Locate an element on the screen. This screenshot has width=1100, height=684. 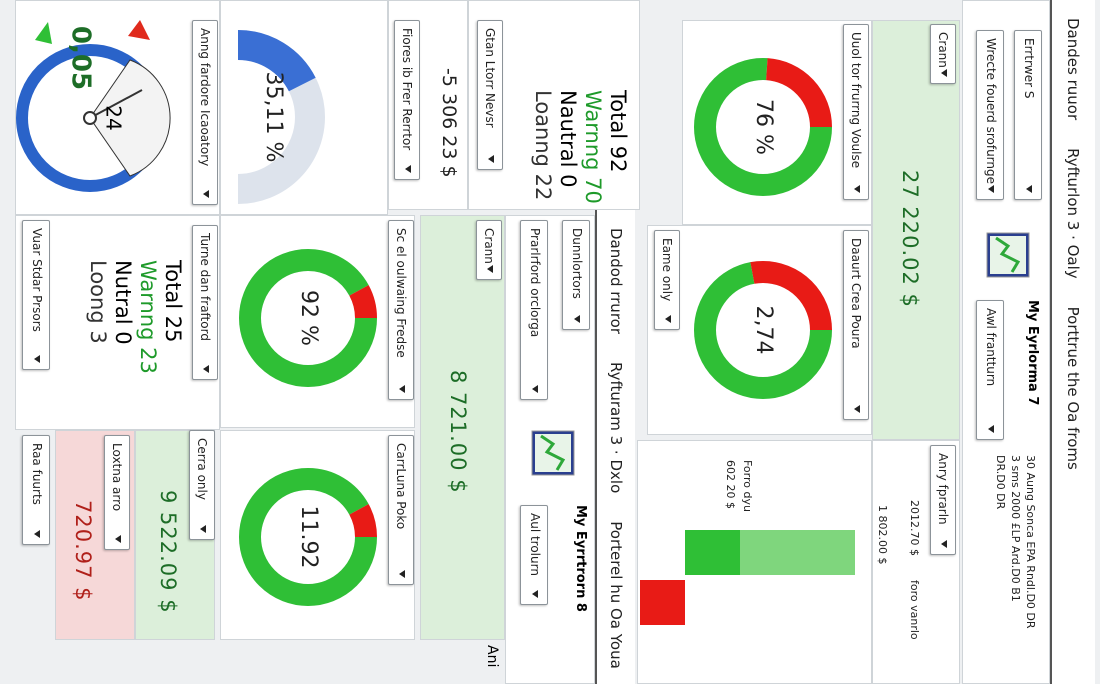
donut-chart: 92 % is located at coordinates (308, 318).